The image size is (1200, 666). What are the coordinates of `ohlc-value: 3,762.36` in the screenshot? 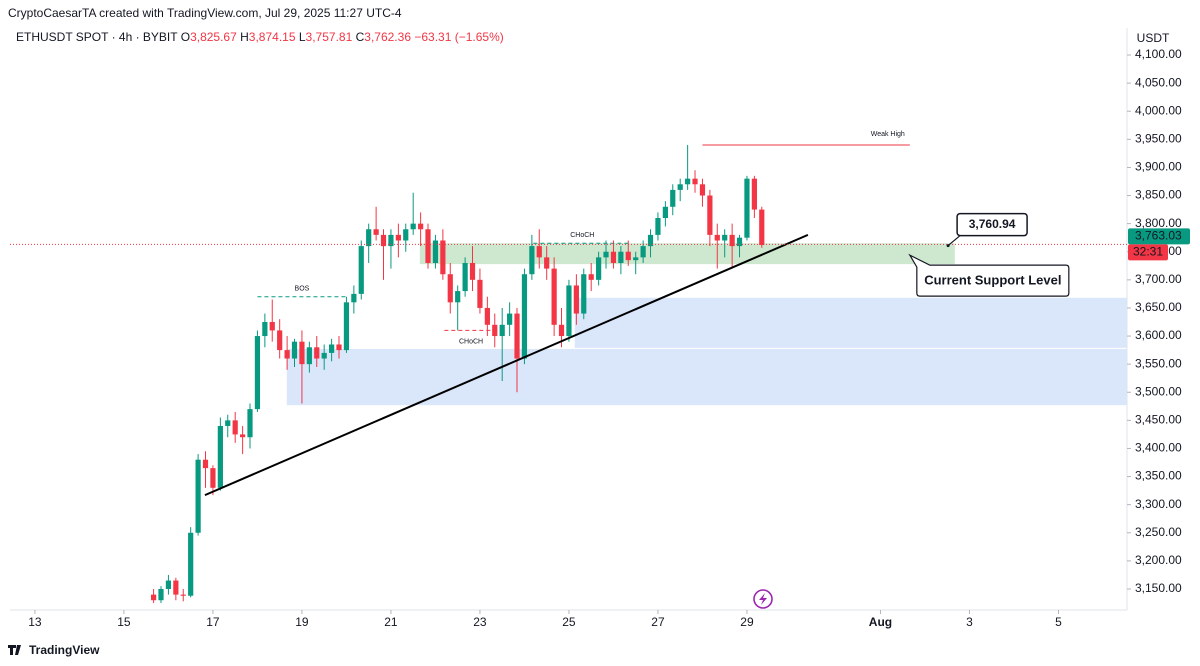 It's located at (387, 37).